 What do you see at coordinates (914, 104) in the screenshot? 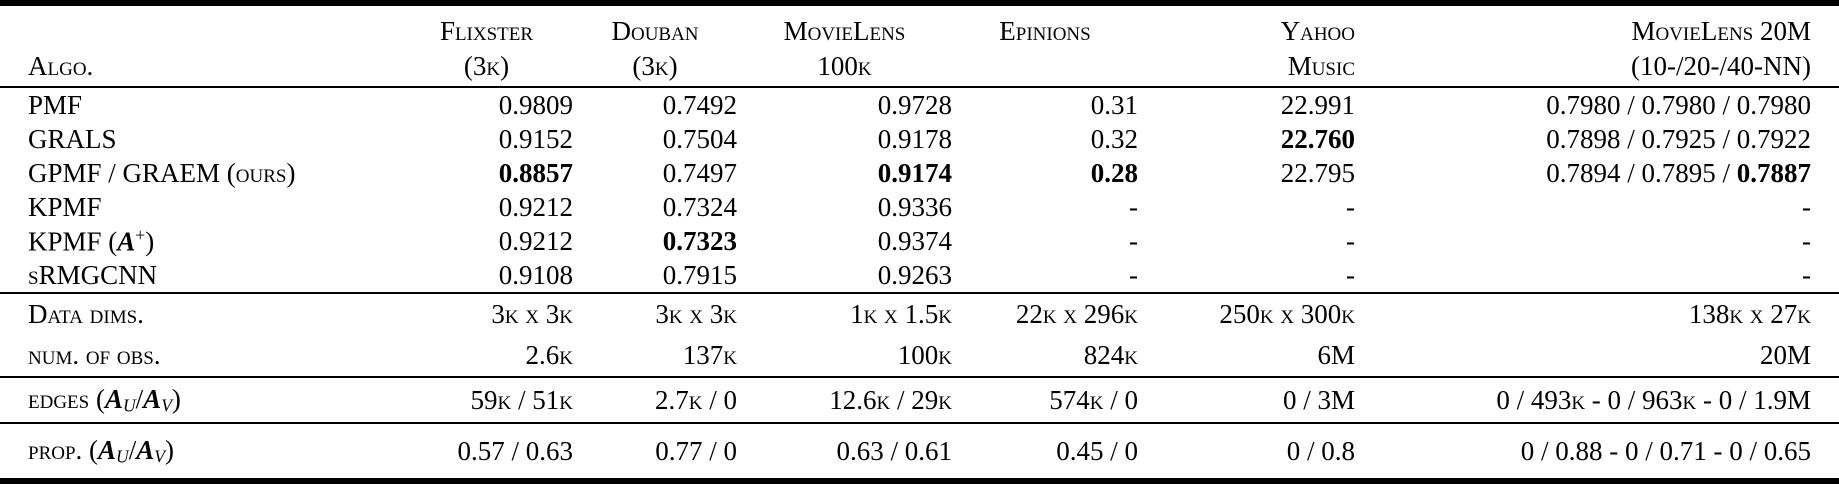
I see `value-cell: 0.9728` at bounding box center [914, 104].